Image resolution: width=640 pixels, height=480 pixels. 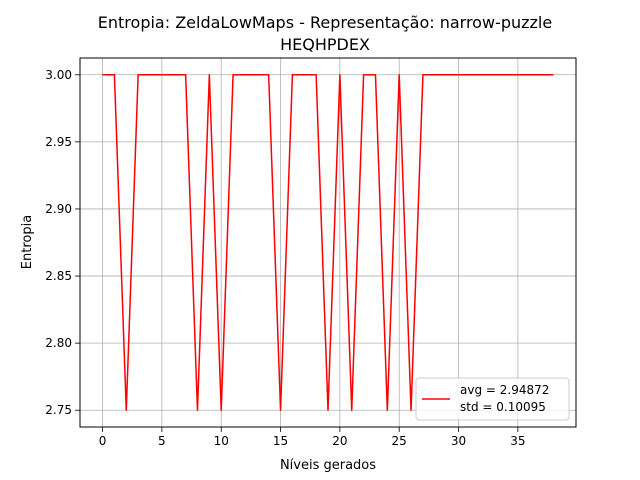 What do you see at coordinates (58, 75) in the screenshot?
I see `y-tick-label: 3.00` at bounding box center [58, 75].